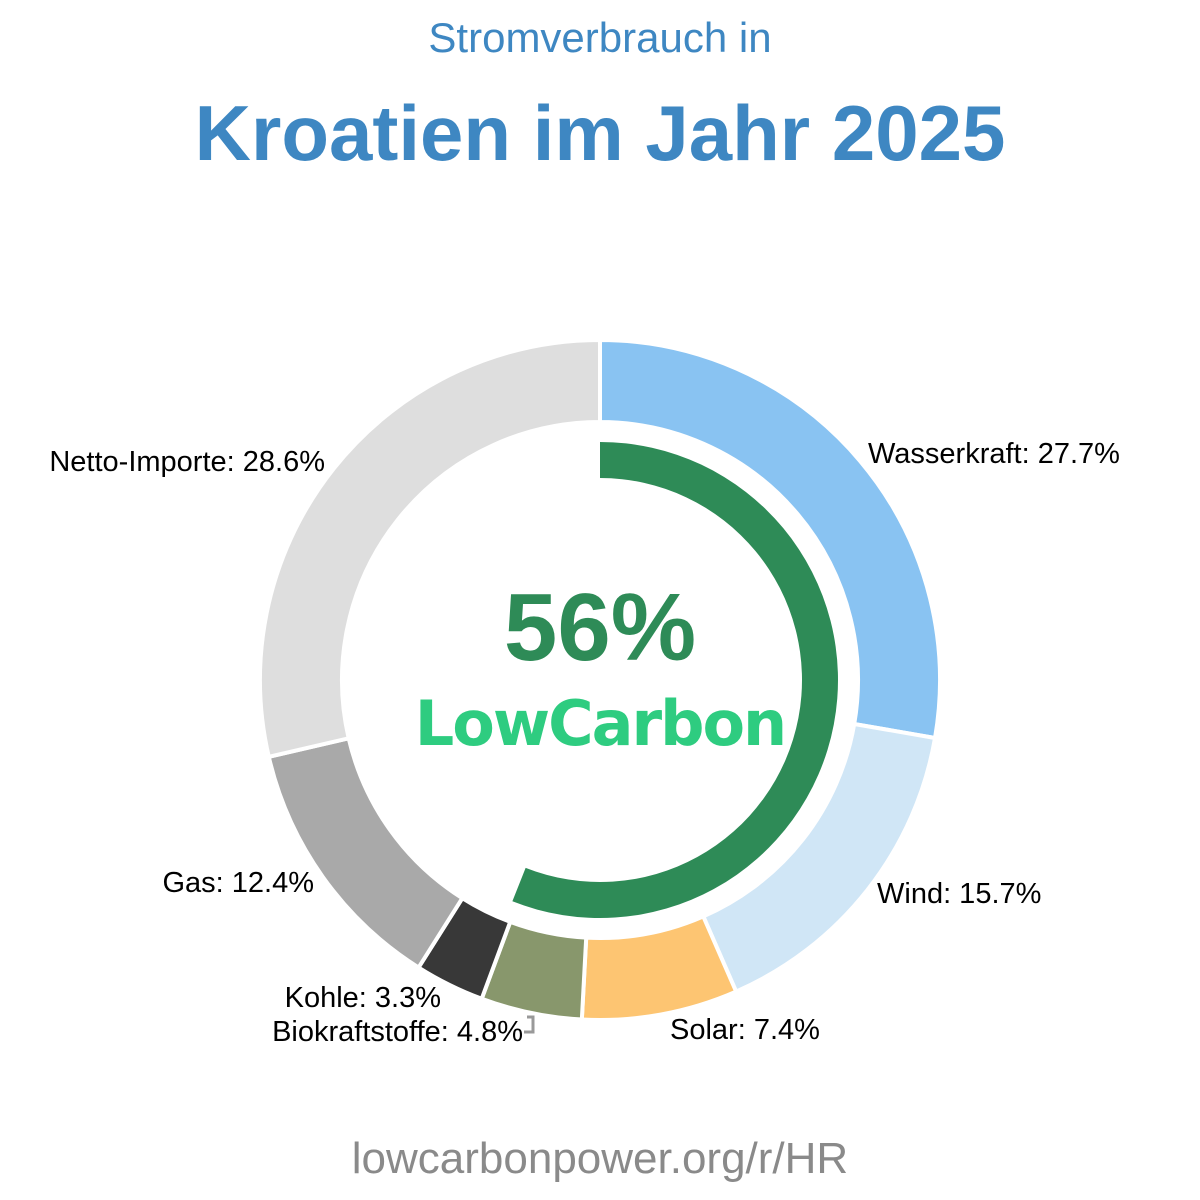 This screenshot has height=1200, width=1200. What do you see at coordinates (770, 539) in the screenshot?
I see `segment-wasserkraft` at bounding box center [770, 539].